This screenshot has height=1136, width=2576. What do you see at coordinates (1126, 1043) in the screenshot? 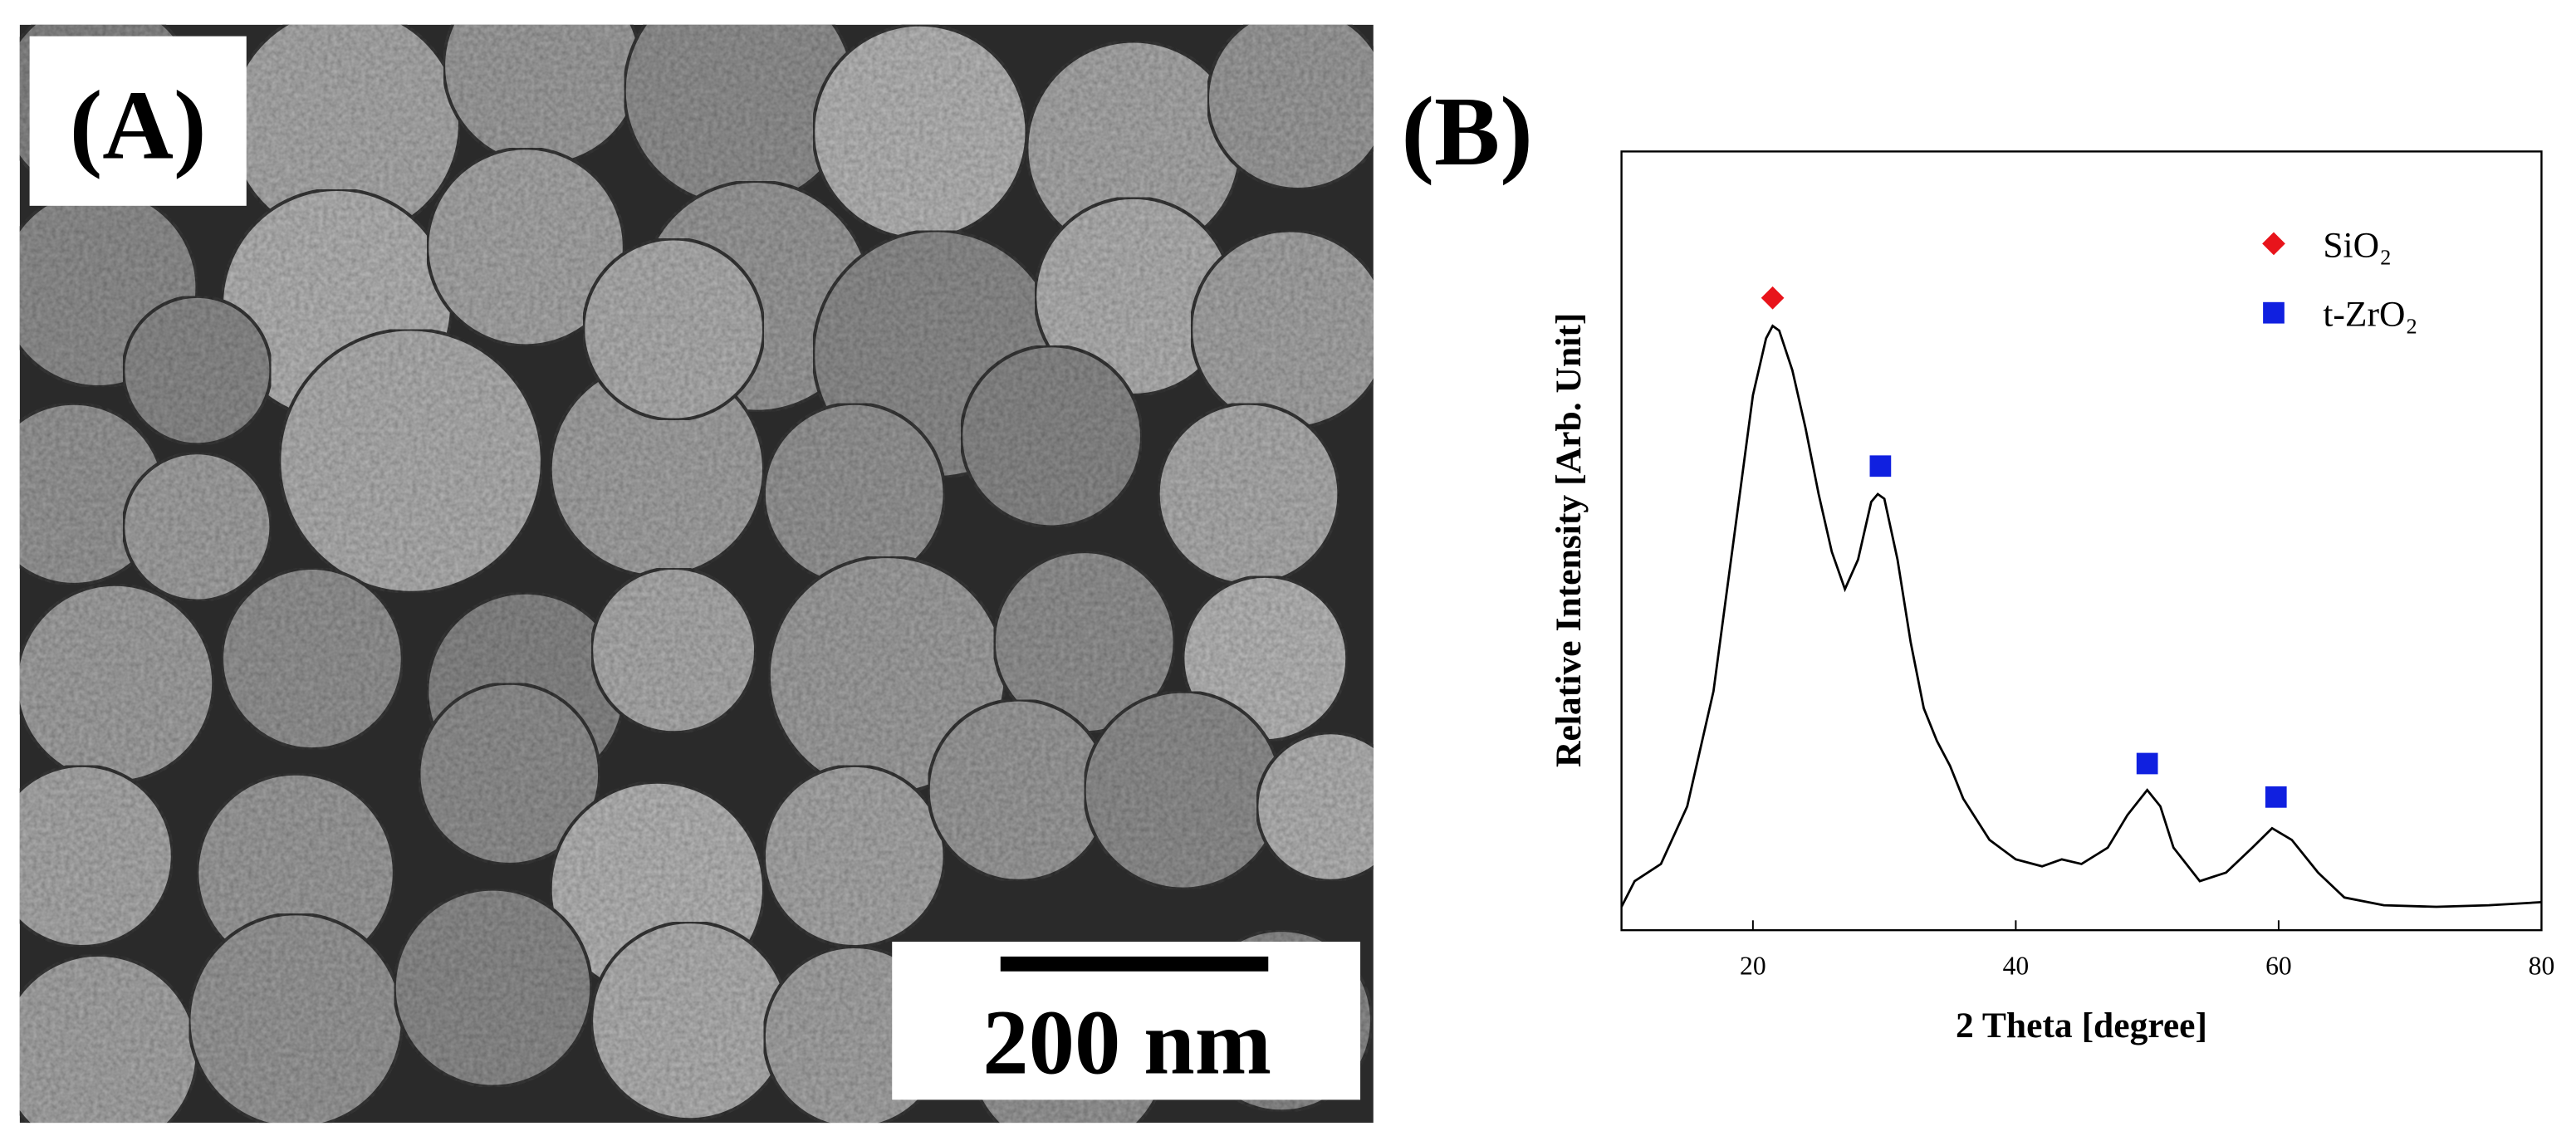
I see `scale-label: 200 nm` at bounding box center [1126, 1043].